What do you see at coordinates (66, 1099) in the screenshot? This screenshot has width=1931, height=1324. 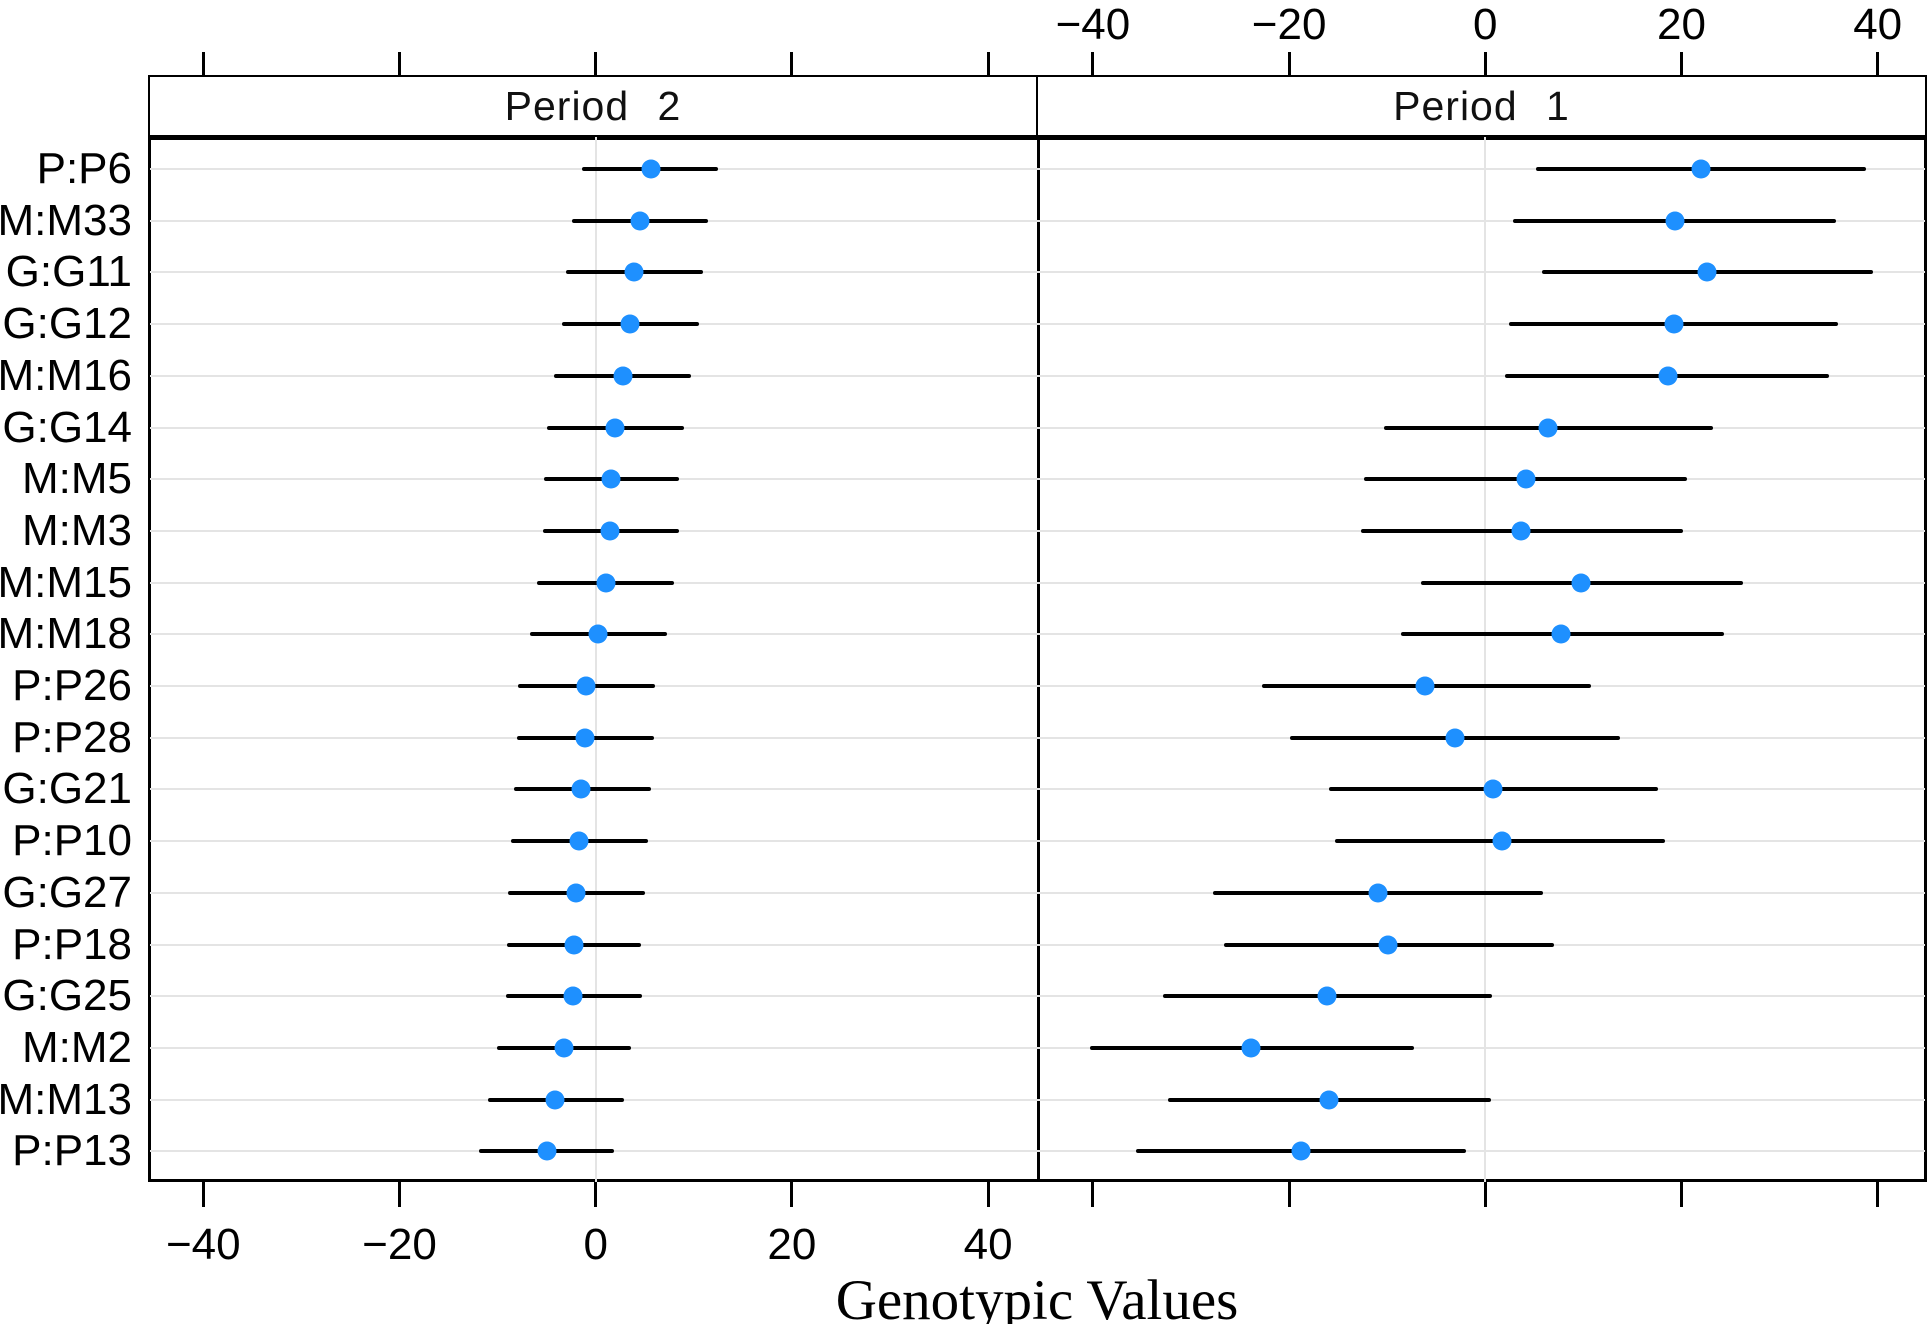 I see `y-category-label: M:M13` at bounding box center [66, 1099].